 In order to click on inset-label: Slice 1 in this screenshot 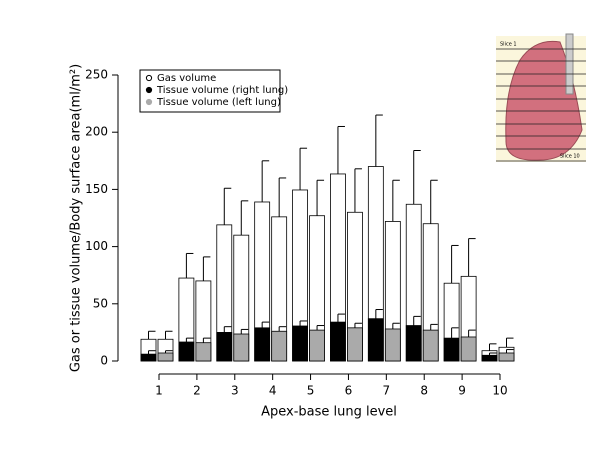, I will do `click(508, 45)`.